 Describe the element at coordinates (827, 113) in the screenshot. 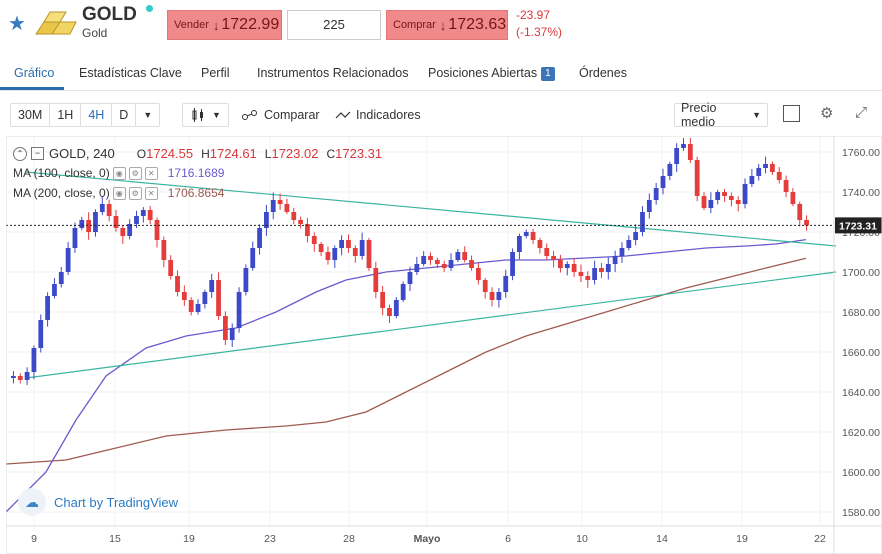

I see `gear-icon: ⚙` at that location.